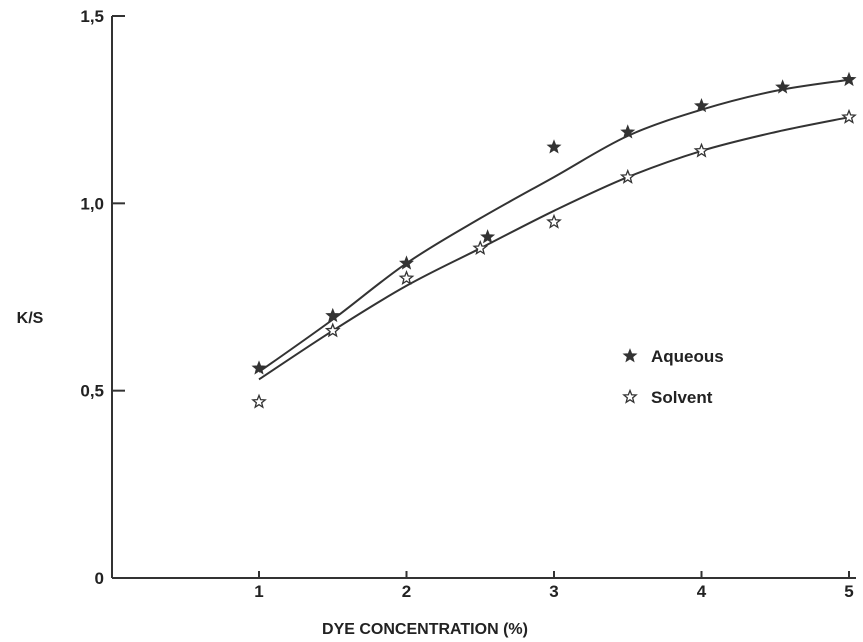  What do you see at coordinates (258, 591) in the screenshot?
I see `x-tick-label: 1` at bounding box center [258, 591].